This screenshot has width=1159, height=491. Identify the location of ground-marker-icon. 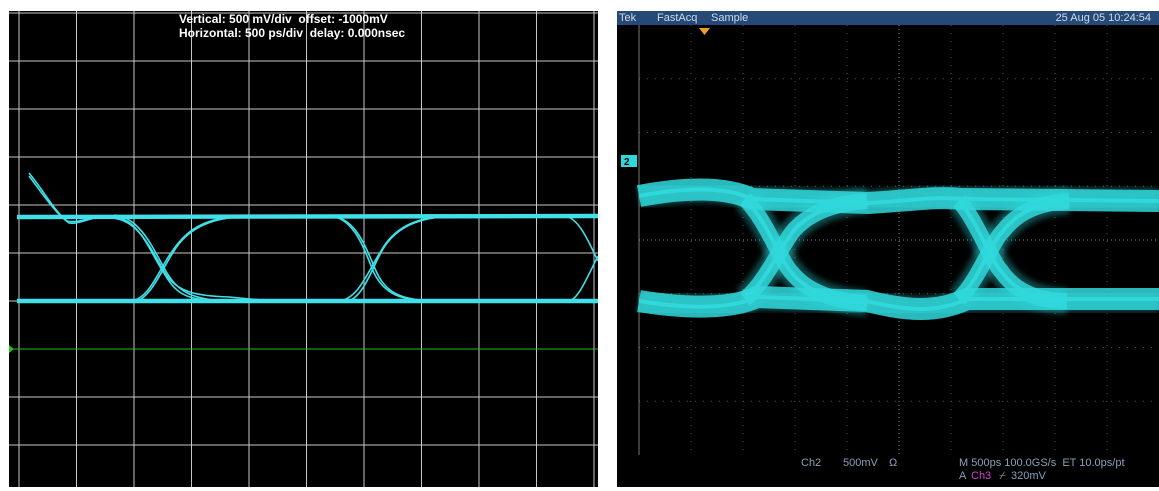
(11, 349).